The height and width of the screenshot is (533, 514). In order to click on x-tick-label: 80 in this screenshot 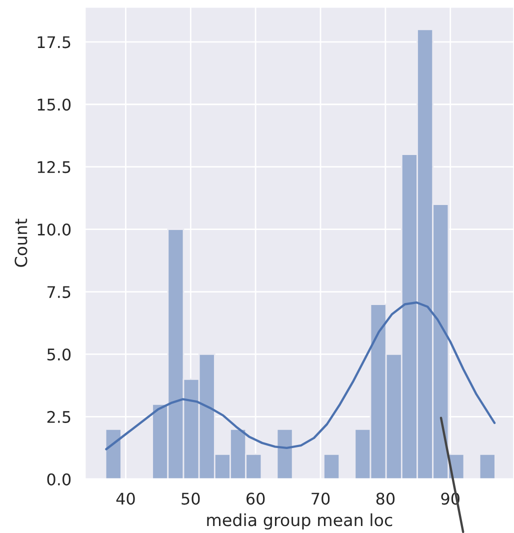, I will do `click(385, 498)`.